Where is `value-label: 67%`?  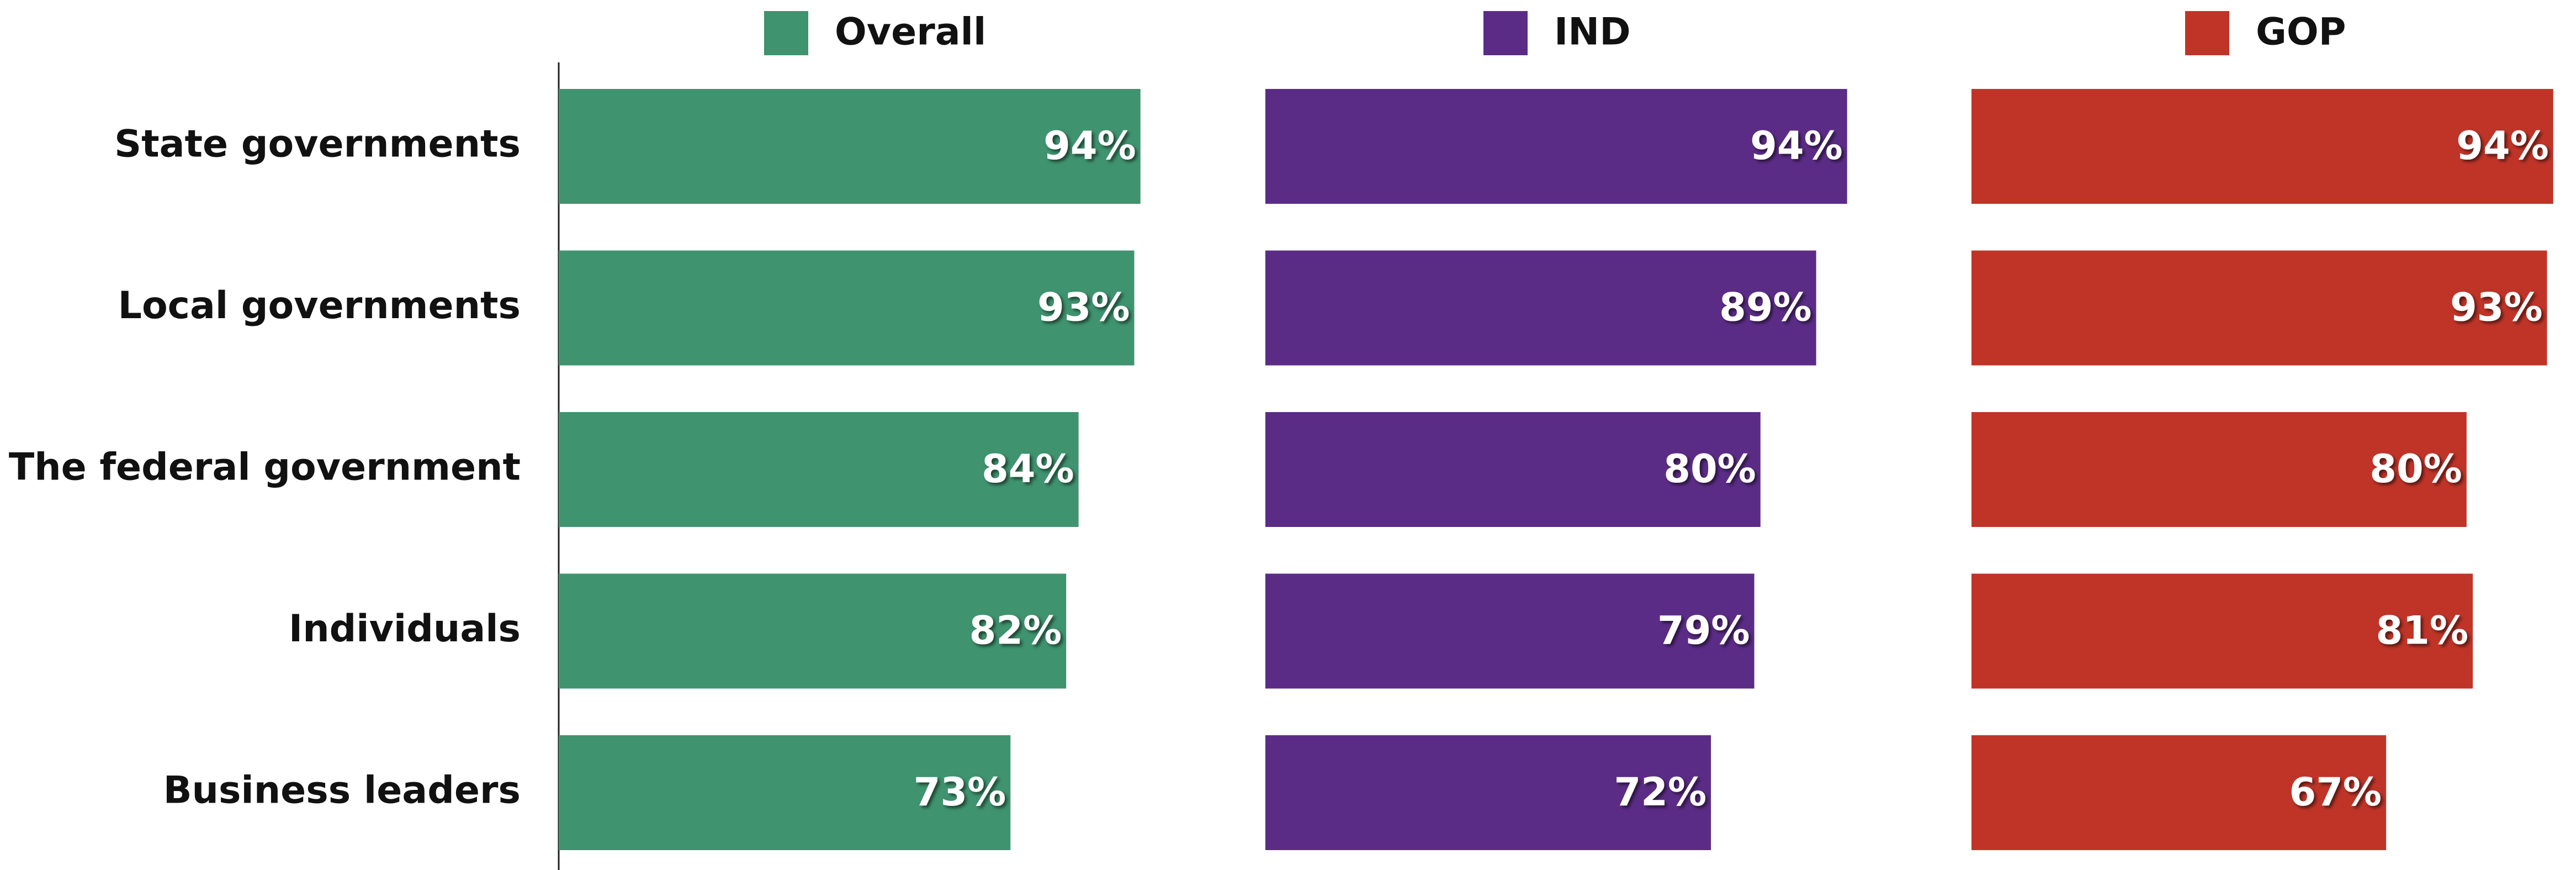
value-label: 67% is located at coordinates (2335, 792).